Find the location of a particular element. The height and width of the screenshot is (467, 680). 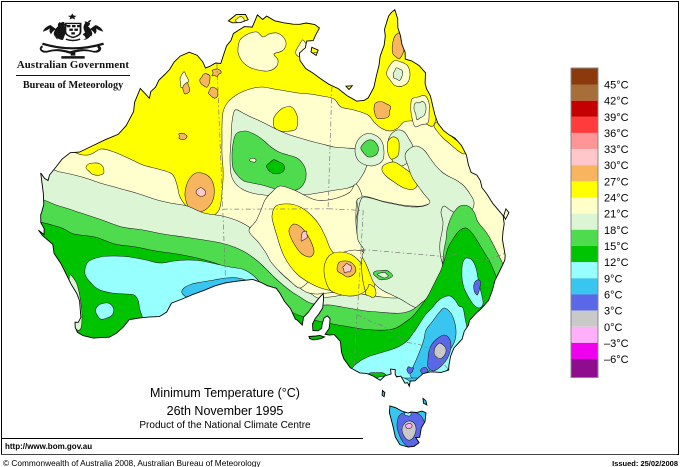

svg-text: 45°C is located at coordinates (616, 86).